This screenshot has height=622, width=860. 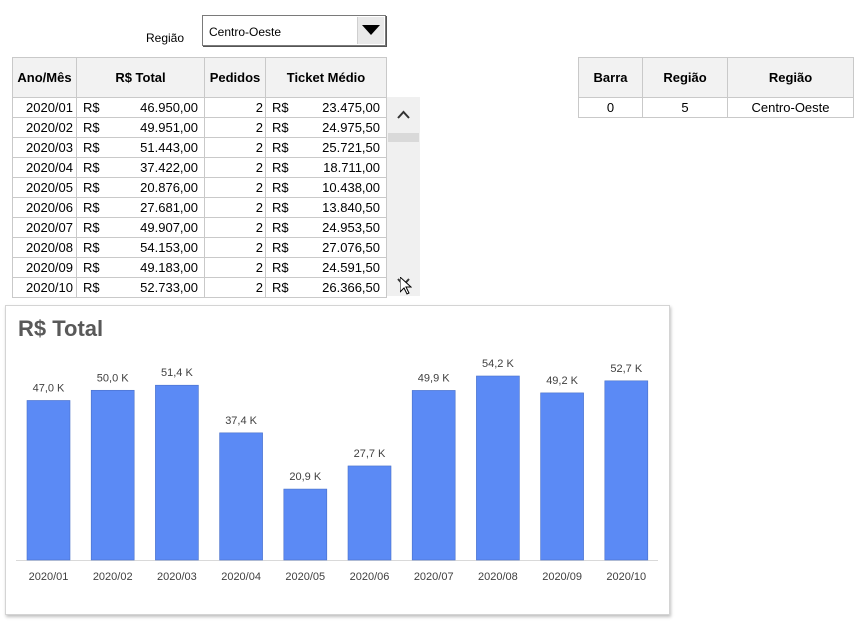 I want to click on cell-month: 2020/02, so click(x=44, y=127).